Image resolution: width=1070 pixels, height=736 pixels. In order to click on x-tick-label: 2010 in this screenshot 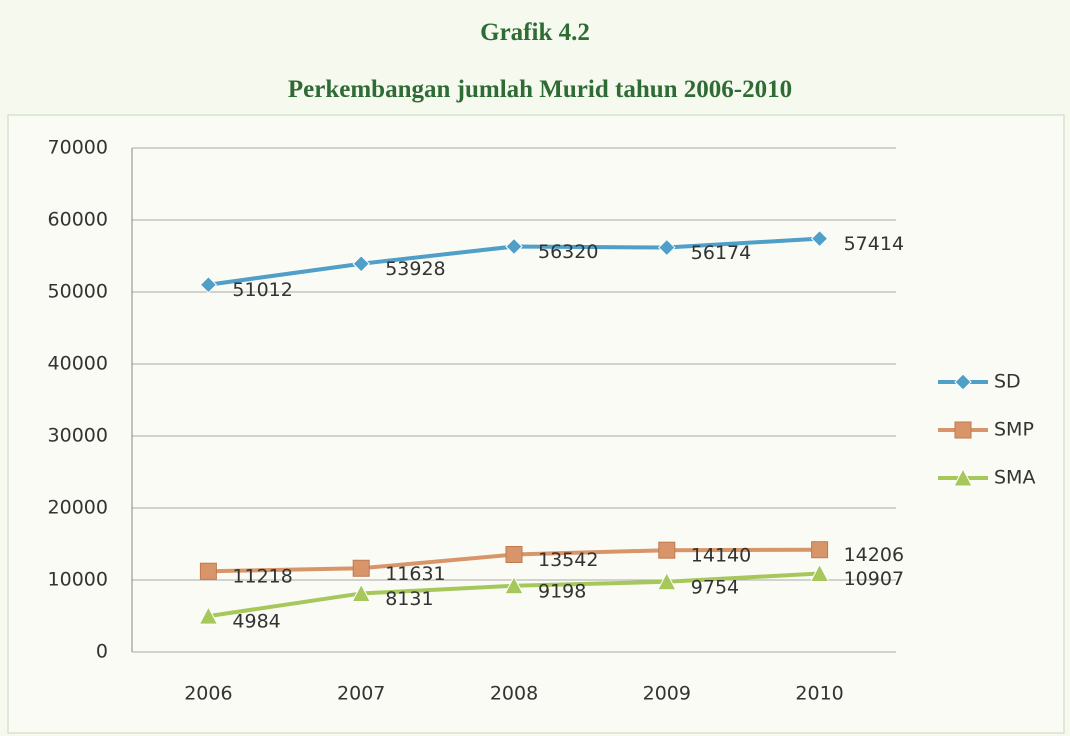, I will do `click(819, 694)`.